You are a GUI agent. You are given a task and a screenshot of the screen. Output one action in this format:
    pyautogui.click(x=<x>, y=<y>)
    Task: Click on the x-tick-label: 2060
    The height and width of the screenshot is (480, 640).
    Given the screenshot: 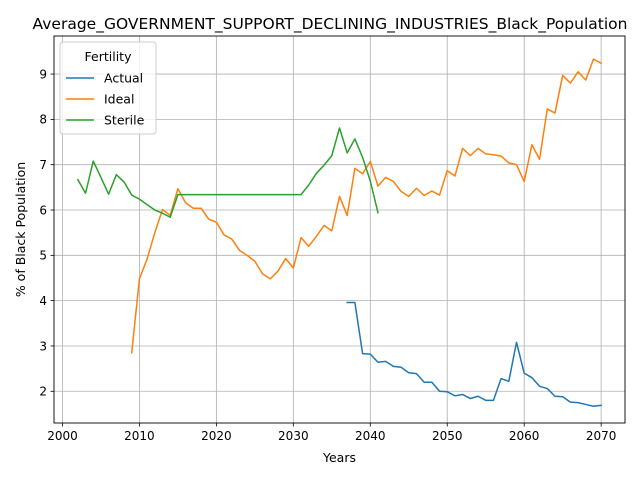 What is the action you would take?
    pyautogui.click(x=524, y=436)
    